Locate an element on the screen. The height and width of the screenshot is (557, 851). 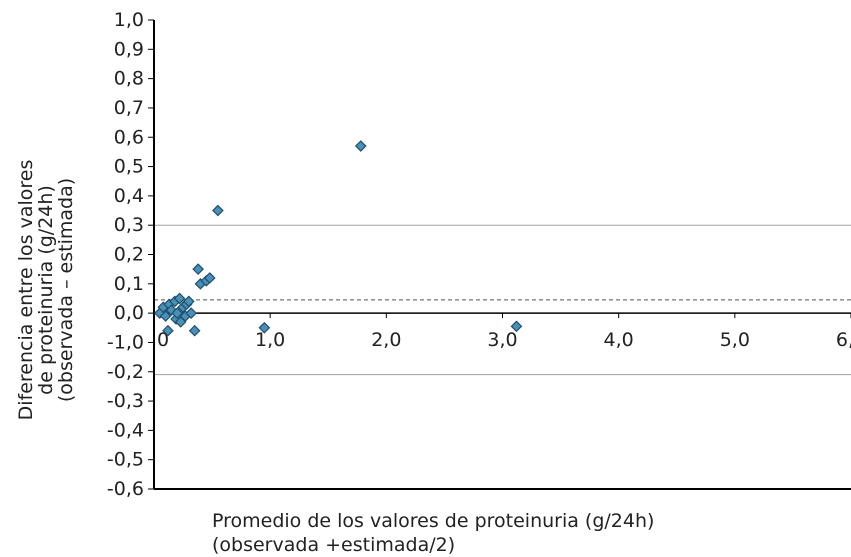
y-tick-label: 1,0 is located at coordinates (129, 20).